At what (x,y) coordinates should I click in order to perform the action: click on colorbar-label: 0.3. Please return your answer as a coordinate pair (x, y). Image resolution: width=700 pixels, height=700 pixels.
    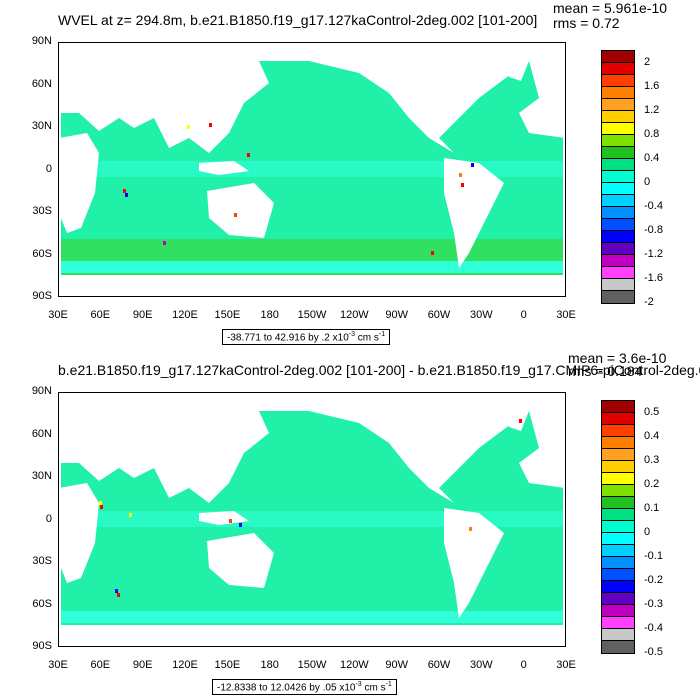
    Looking at the image, I should click on (652, 460).